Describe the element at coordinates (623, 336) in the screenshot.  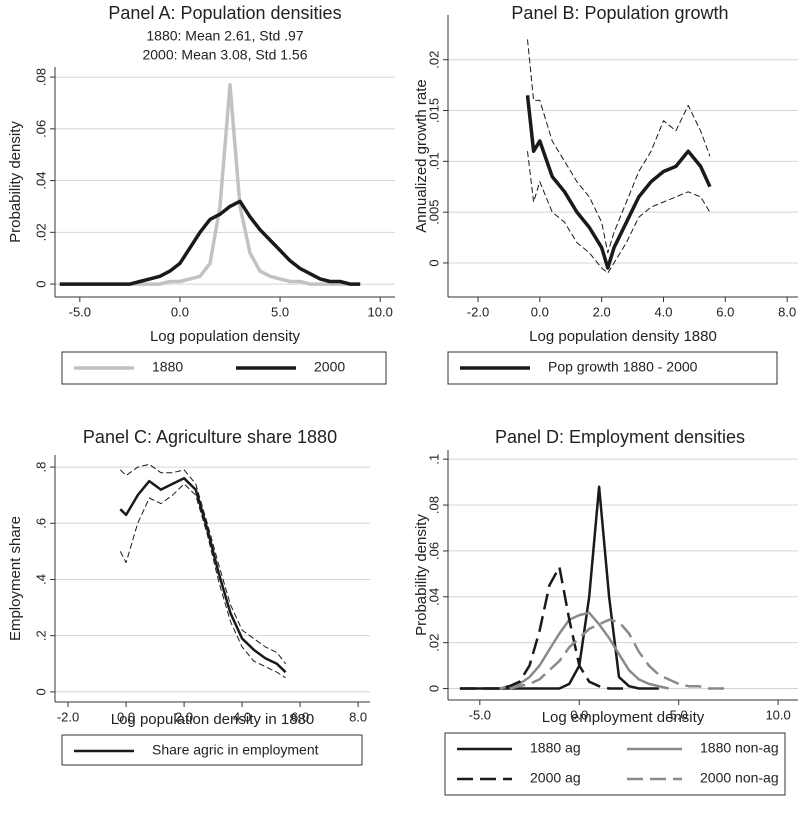
I see `x-axis-title: Log population density 1880` at that location.